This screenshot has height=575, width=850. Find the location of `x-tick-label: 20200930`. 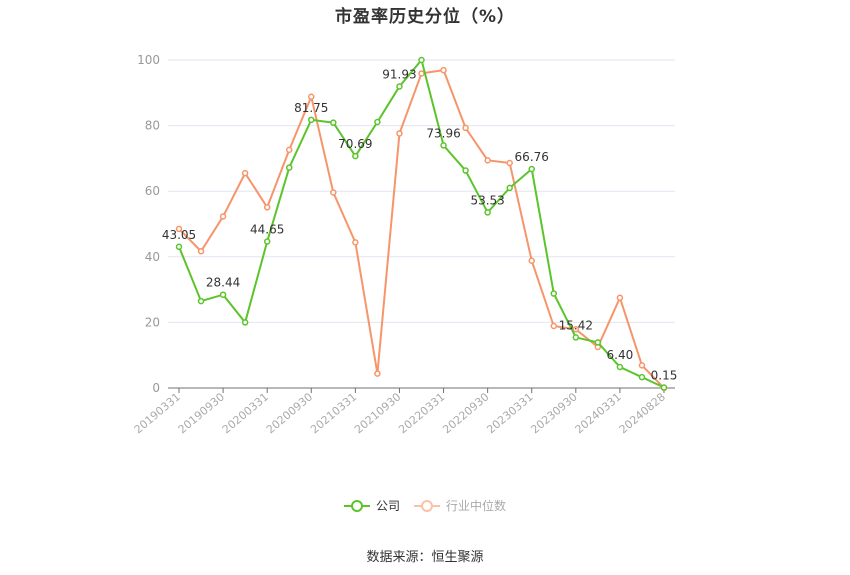

x-tick-label: 20200930 is located at coordinates (289, 413).